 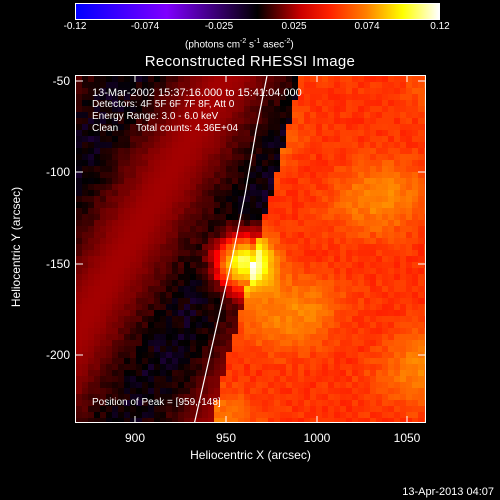 I want to click on colorbar-tick: 0.074, so click(x=367, y=26).